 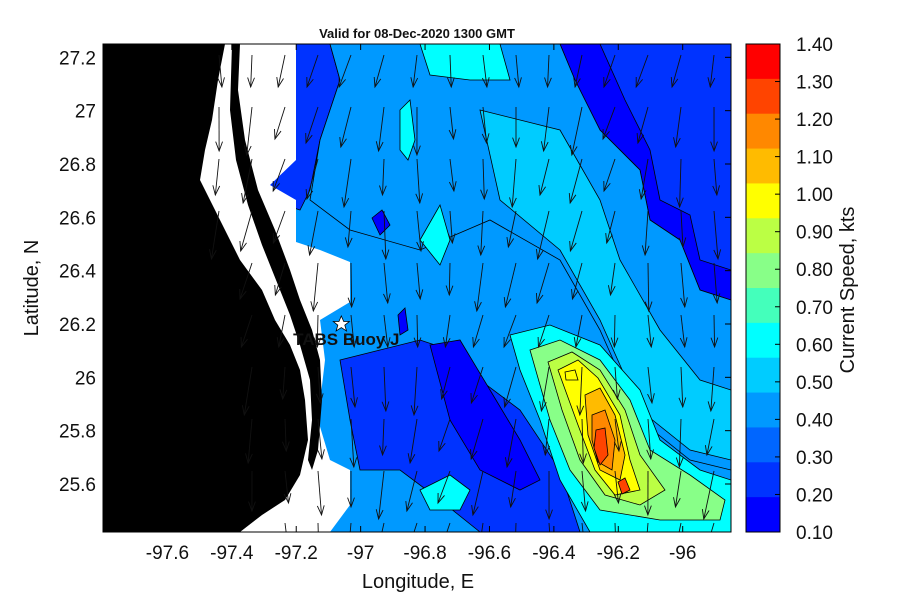 I want to click on y-axis-label: Latitude, N, so click(x=32, y=288).